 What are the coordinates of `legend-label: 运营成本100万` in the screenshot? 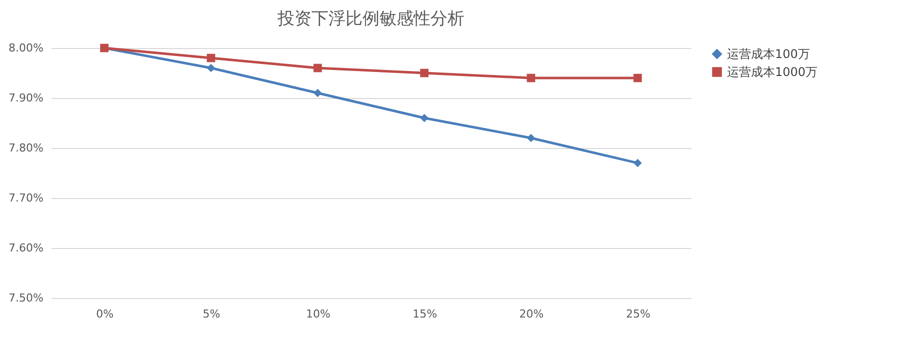 It's located at (768, 54).